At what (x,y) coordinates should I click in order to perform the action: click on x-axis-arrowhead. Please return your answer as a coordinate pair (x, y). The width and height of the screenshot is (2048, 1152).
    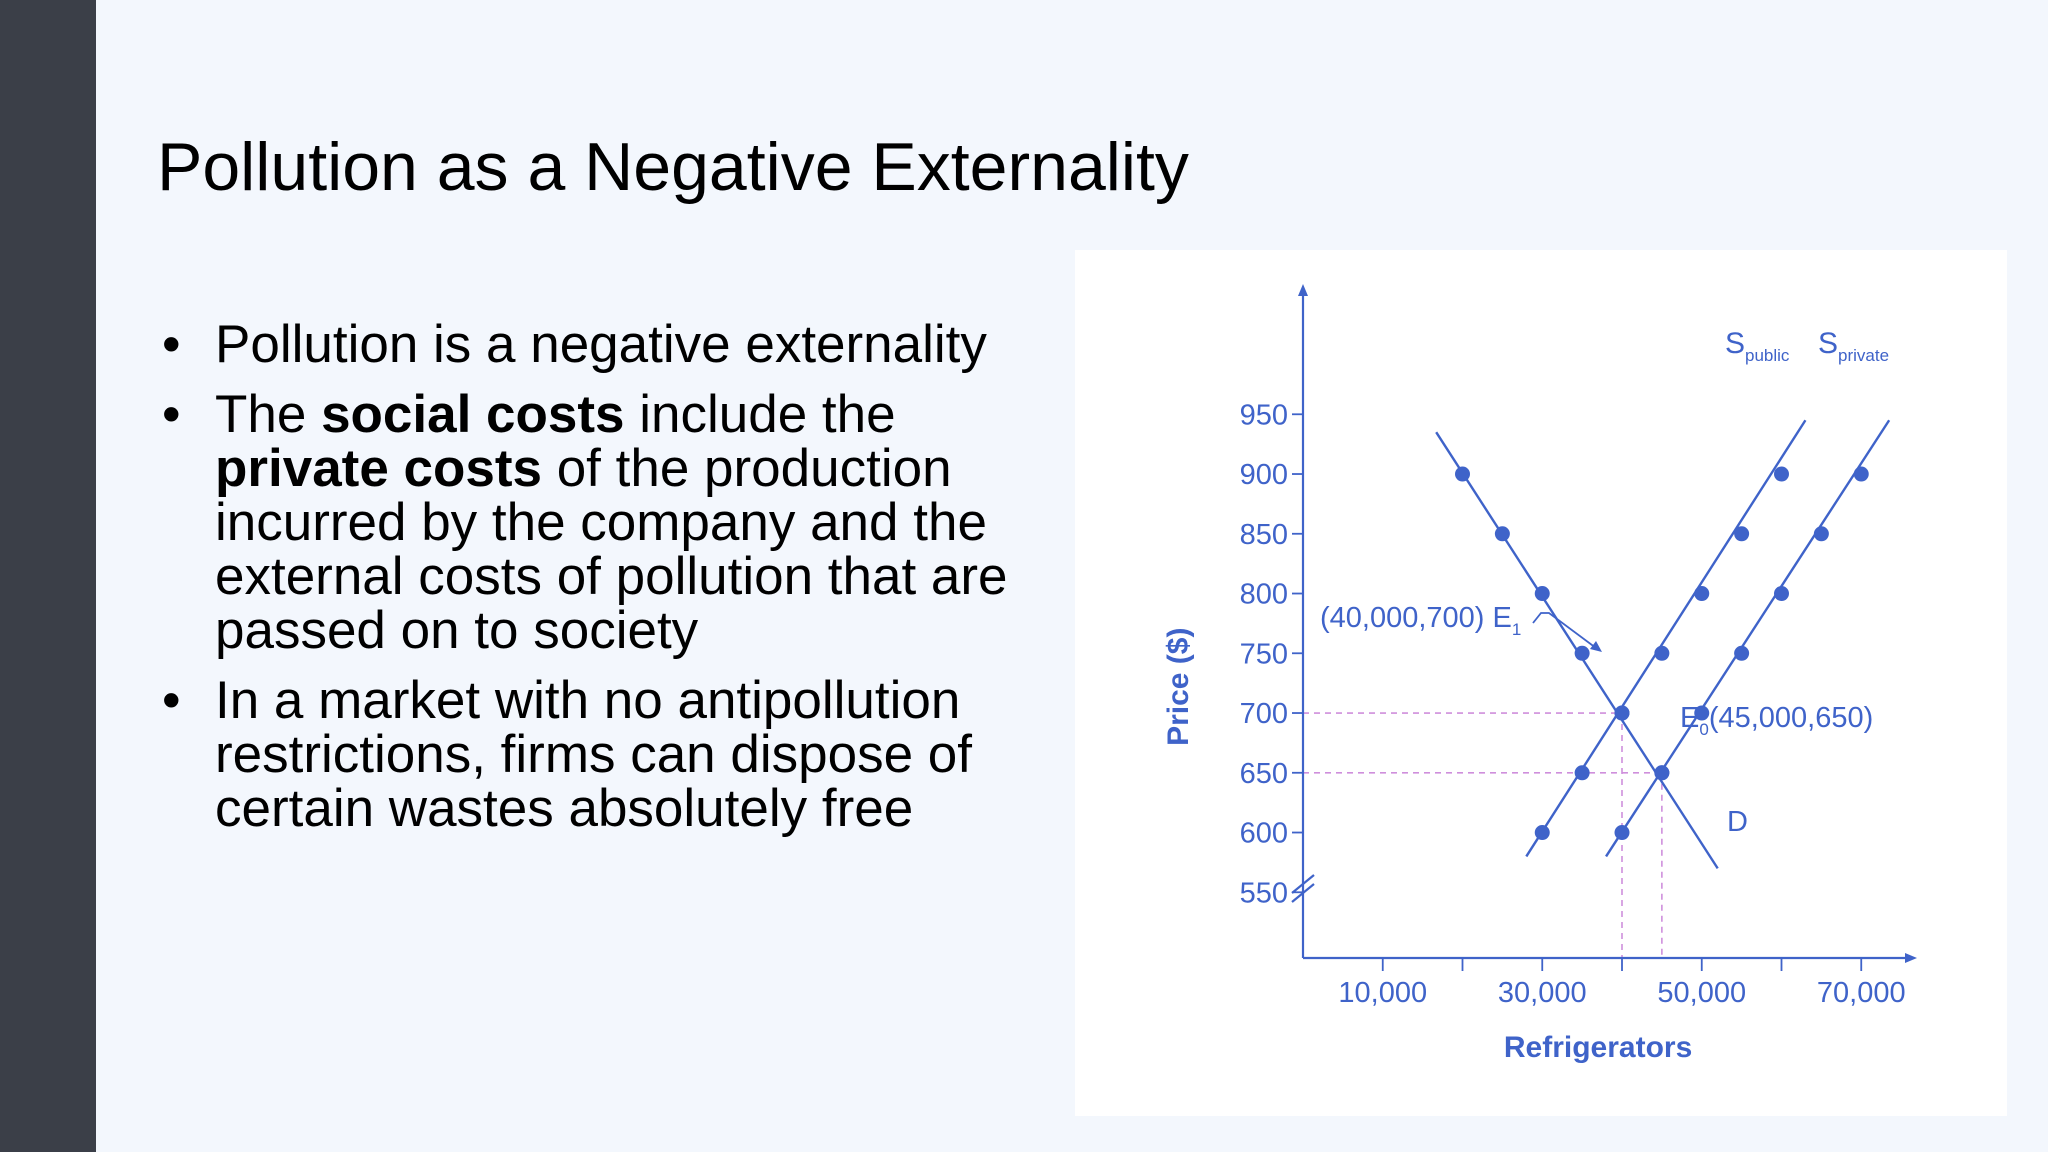
    Looking at the image, I should click on (1911, 958).